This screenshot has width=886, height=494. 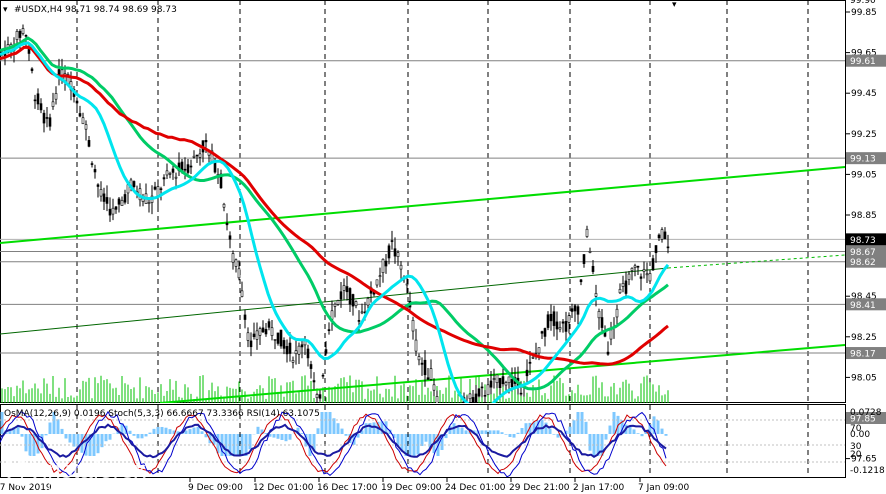 I want to click on price-level-badge-label: 97.85, so click(x=863, y=420).